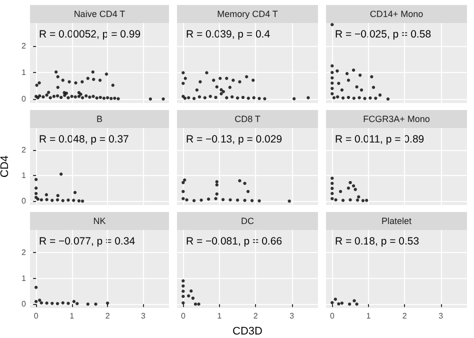  What do you see at coordinates (247, 332) in the screenshot?
I see `x-axis-title: CD3D` at bounding box center [247, 332].